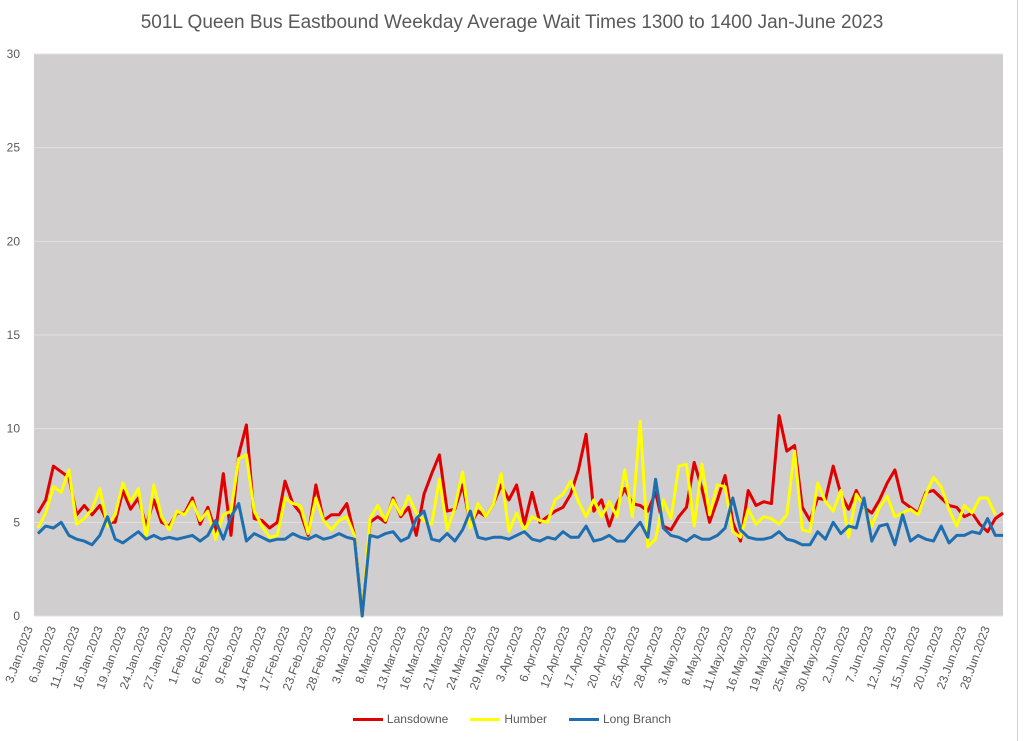 Image resolution: width=1024 pixels, height=741 pixels. What do you see at coordinates (16, 616) in the screenshot?
I see `y-tick-label: 0` at bounding box center [16, 616].